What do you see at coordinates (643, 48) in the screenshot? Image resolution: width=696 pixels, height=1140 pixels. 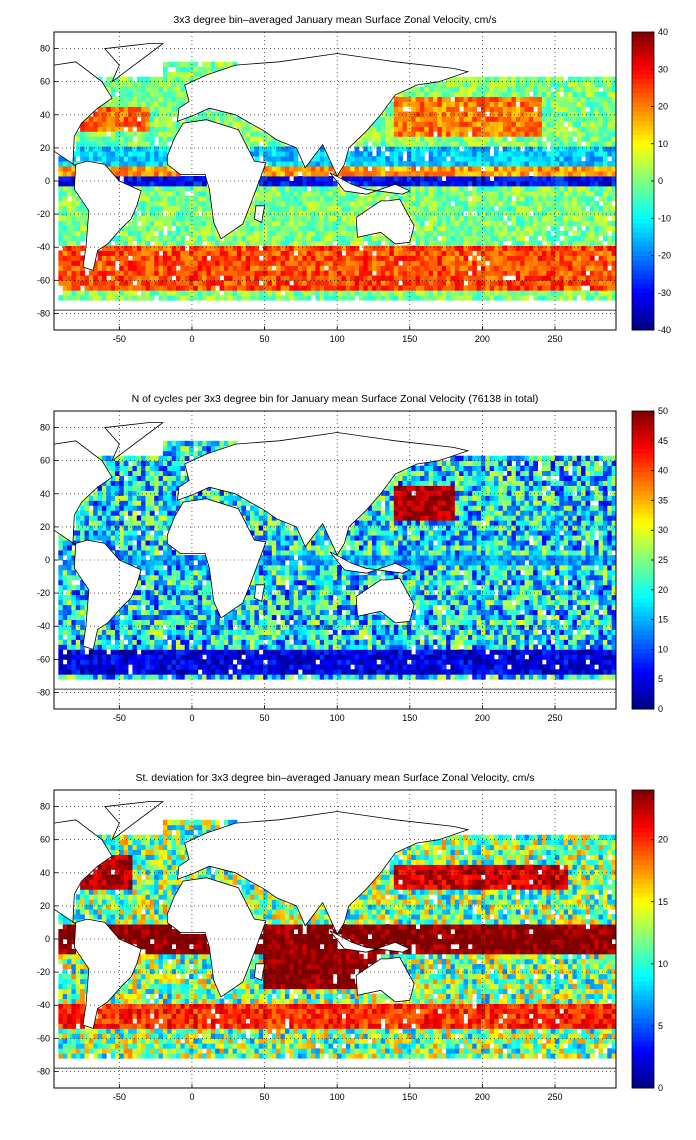 I see `colorbar-step` at bounding box center [643, 48].